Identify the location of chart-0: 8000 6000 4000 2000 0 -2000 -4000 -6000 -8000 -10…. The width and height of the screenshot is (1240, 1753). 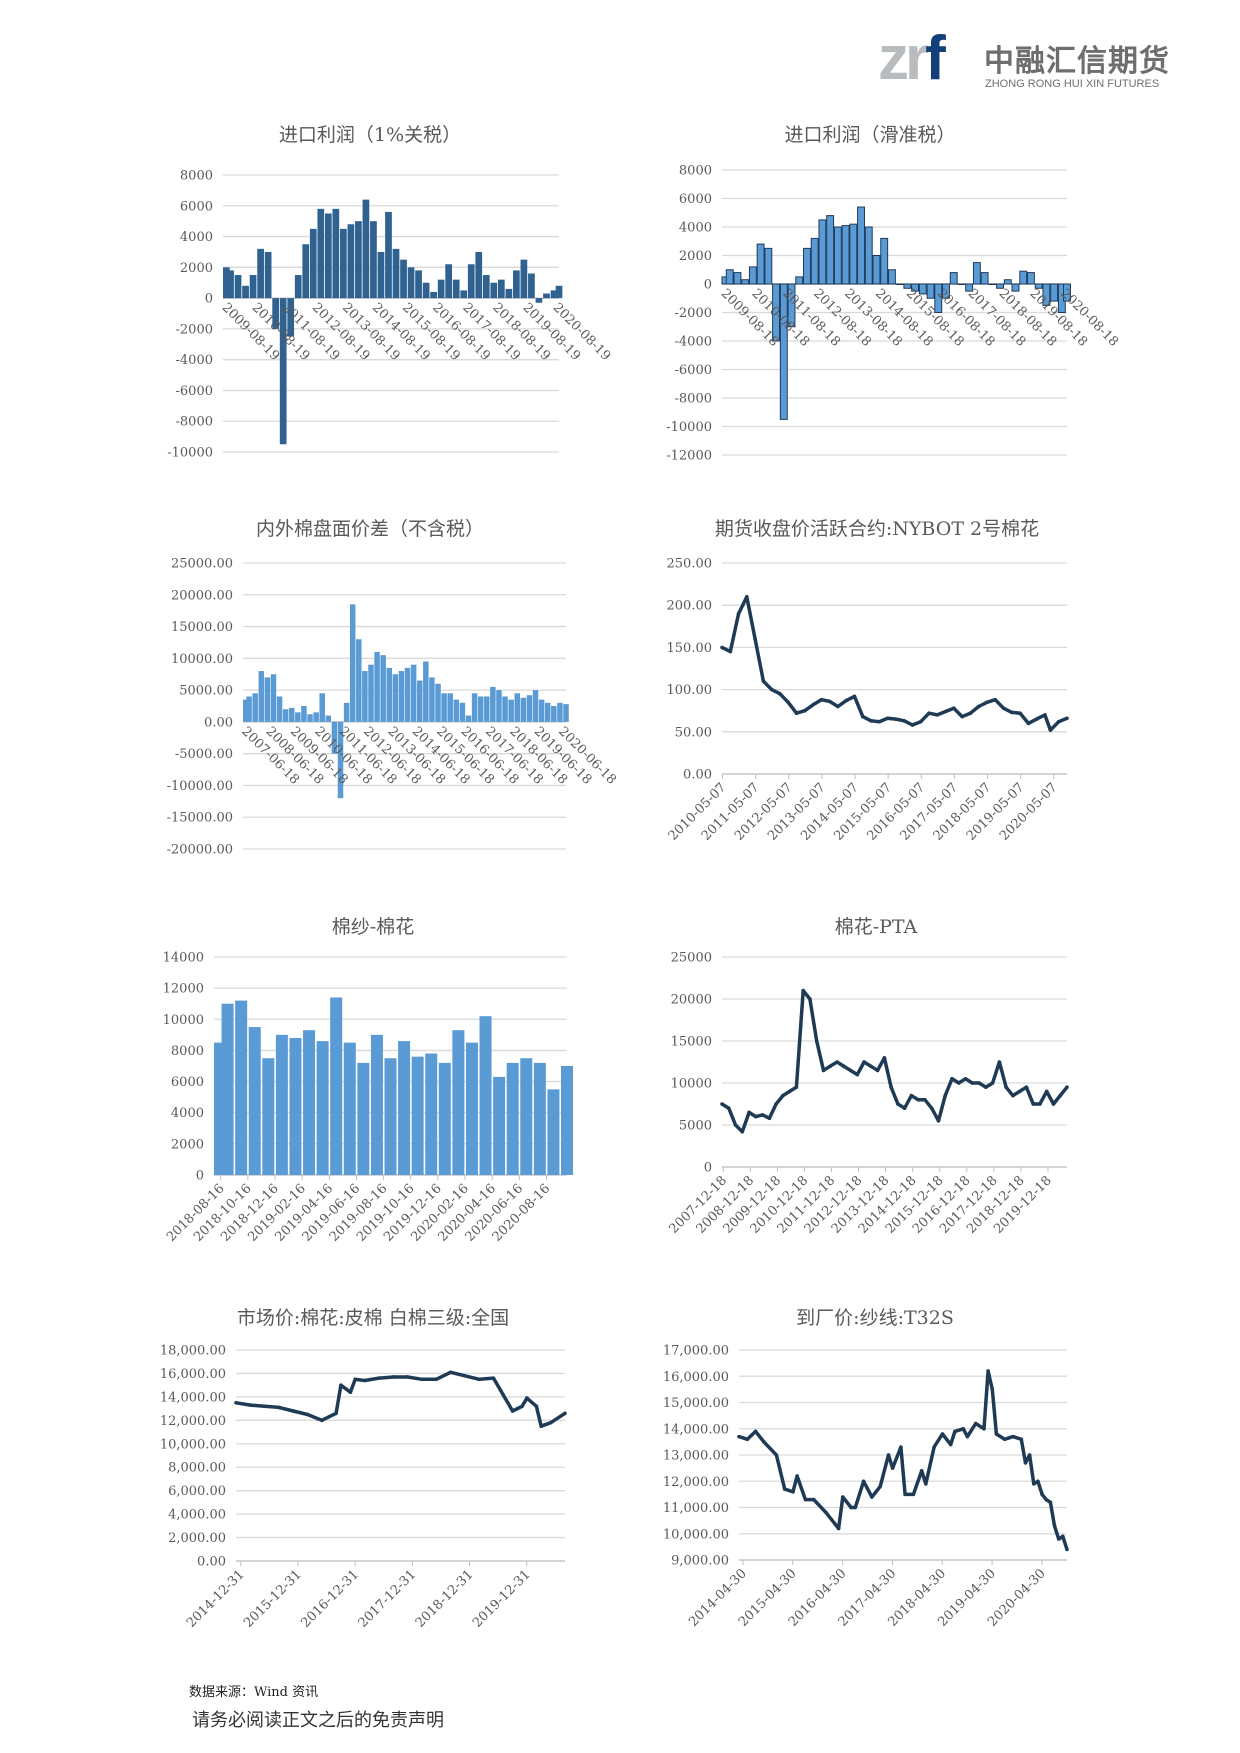
(390, 315).